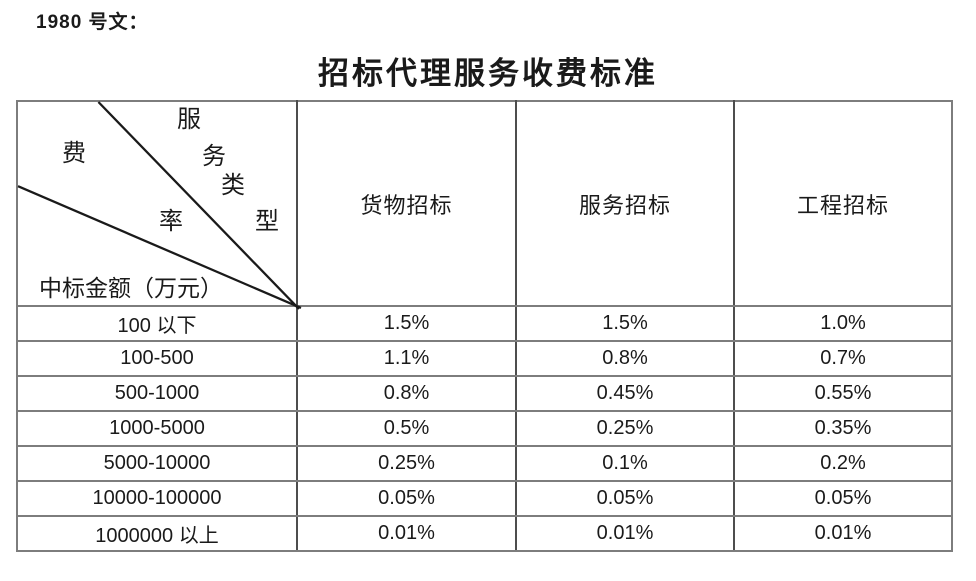 This screenshot has height=581, width=976. I want to click on diagonal-rate-char: 率, so click(171, 222).